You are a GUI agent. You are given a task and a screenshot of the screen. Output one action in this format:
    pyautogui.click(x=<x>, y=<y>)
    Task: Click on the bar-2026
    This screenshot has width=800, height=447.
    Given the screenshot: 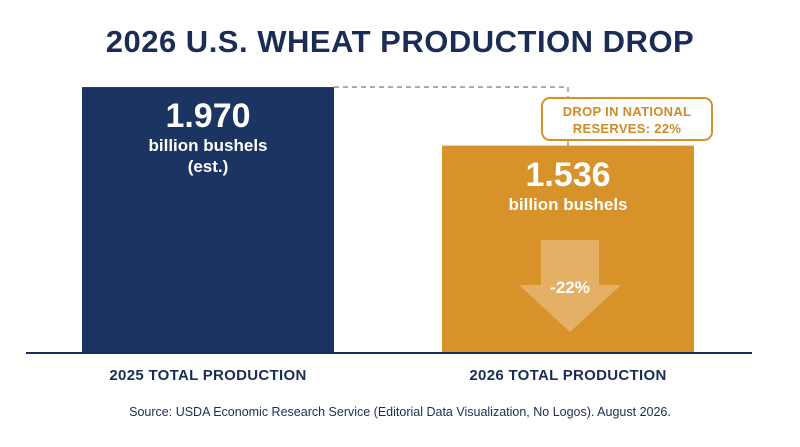 What is the action you would take?
    pyautogui.click(x=568, y=249)
    